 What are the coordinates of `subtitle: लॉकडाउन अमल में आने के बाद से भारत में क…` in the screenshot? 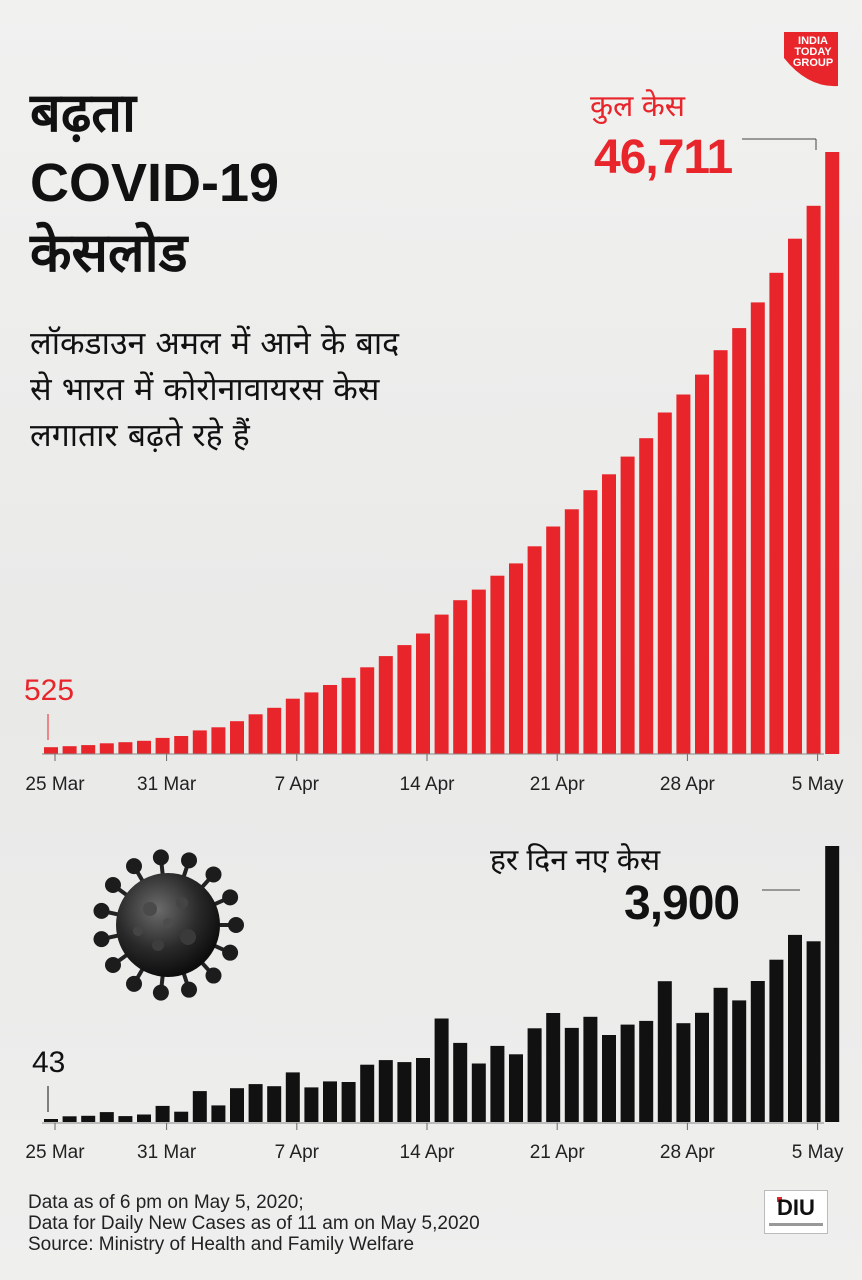 It's located at (215, 389).